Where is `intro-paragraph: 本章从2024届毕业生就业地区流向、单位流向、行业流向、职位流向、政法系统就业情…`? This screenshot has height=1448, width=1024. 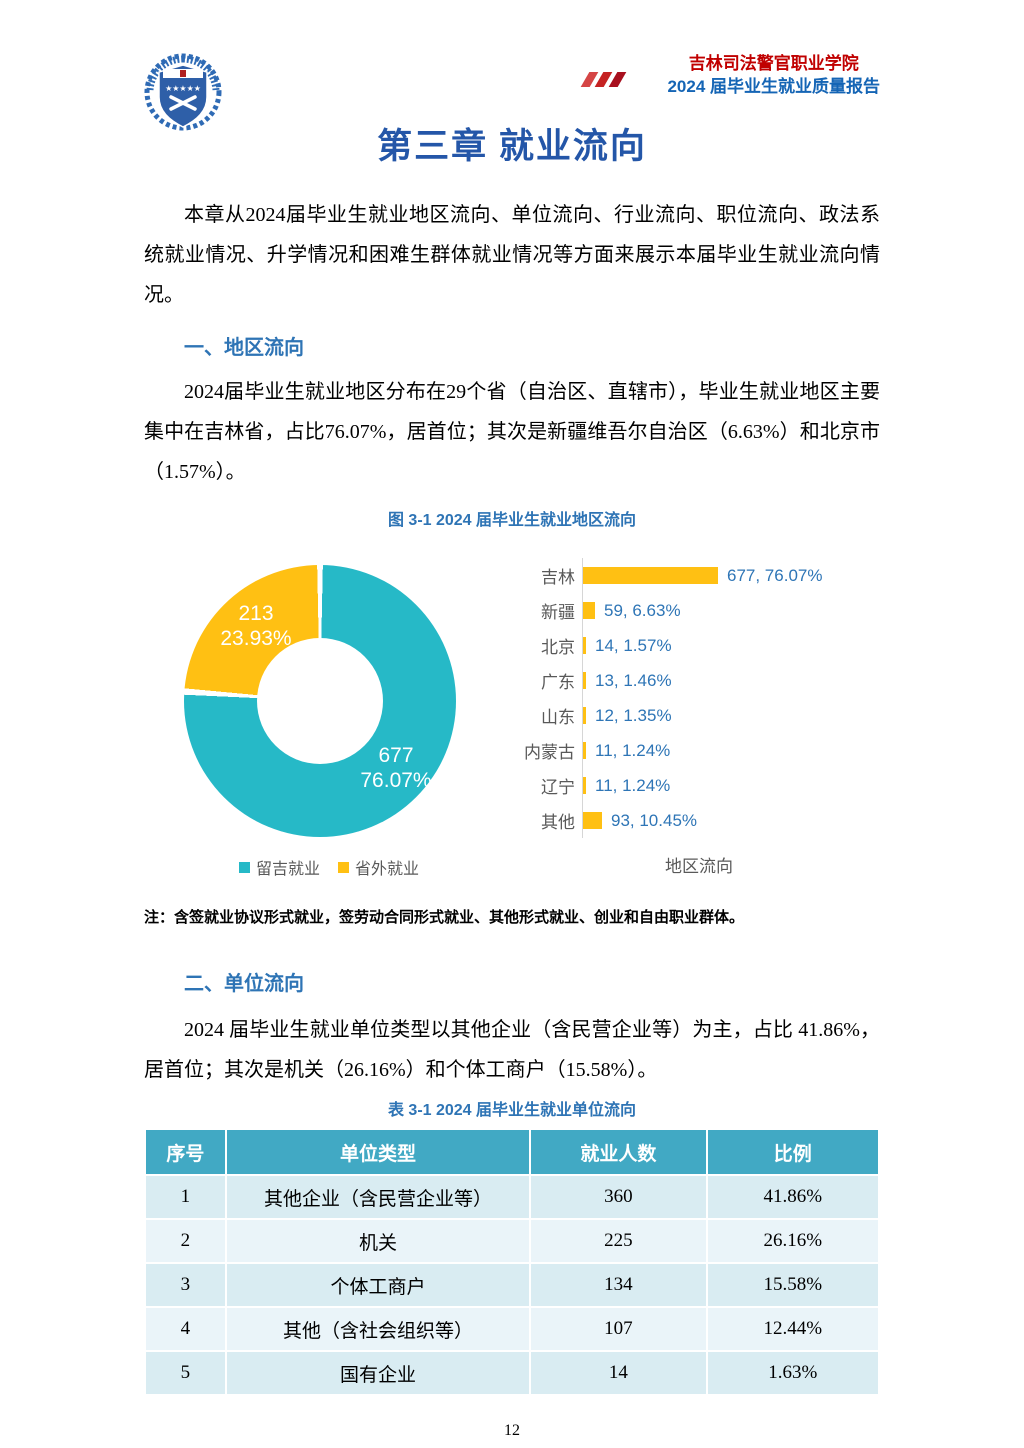 intro-paragraph: 本章从2024届毕业生就业地区流向、单位流向、行业流向、职位流向、政法系统就业情… is located at coordinates (512, 255).